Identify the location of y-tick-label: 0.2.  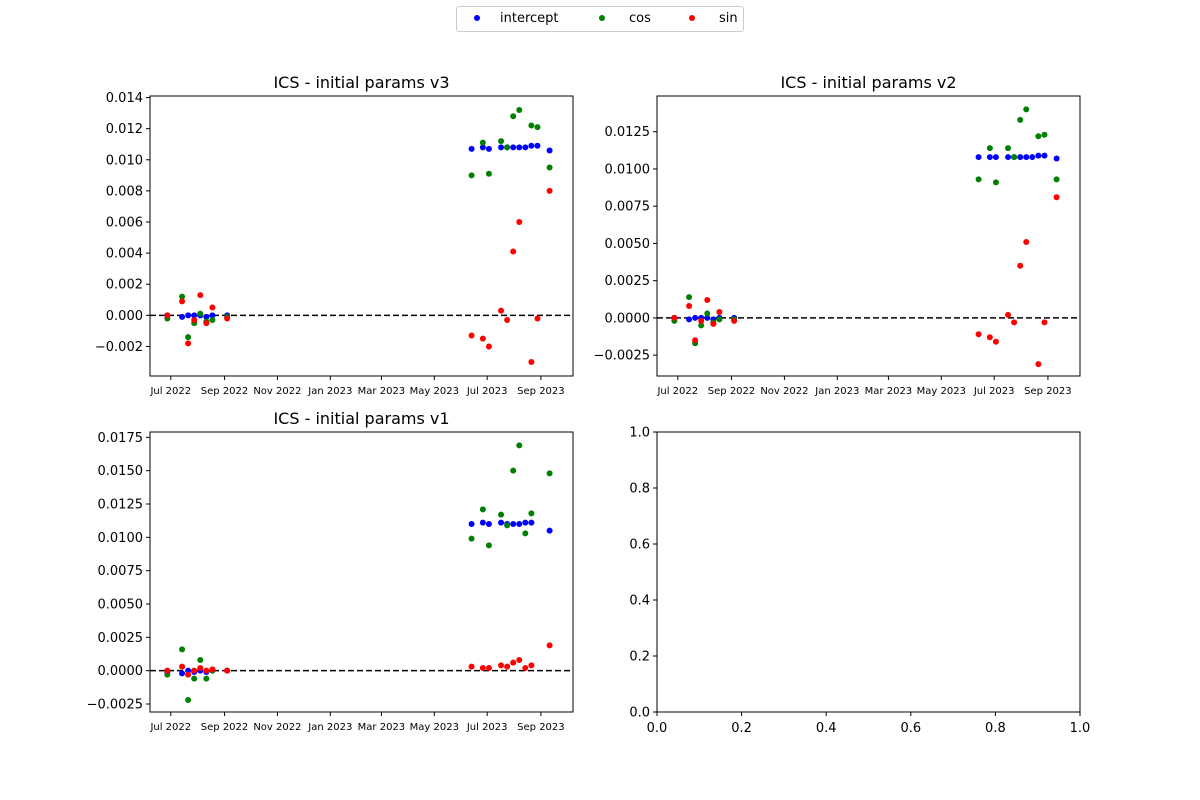
(639, 657).